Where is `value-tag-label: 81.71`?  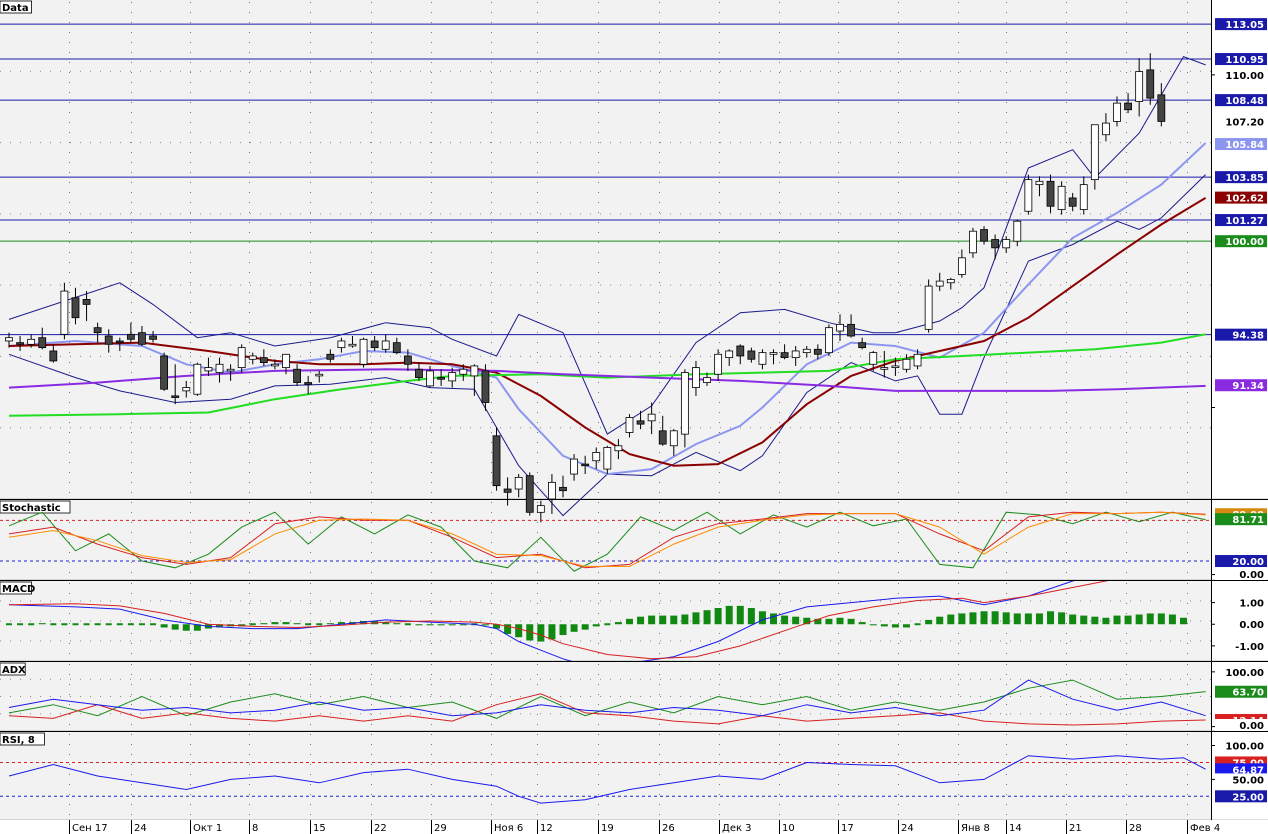 value-tag-label: 81.71 is located at coordinates (1248, 520).